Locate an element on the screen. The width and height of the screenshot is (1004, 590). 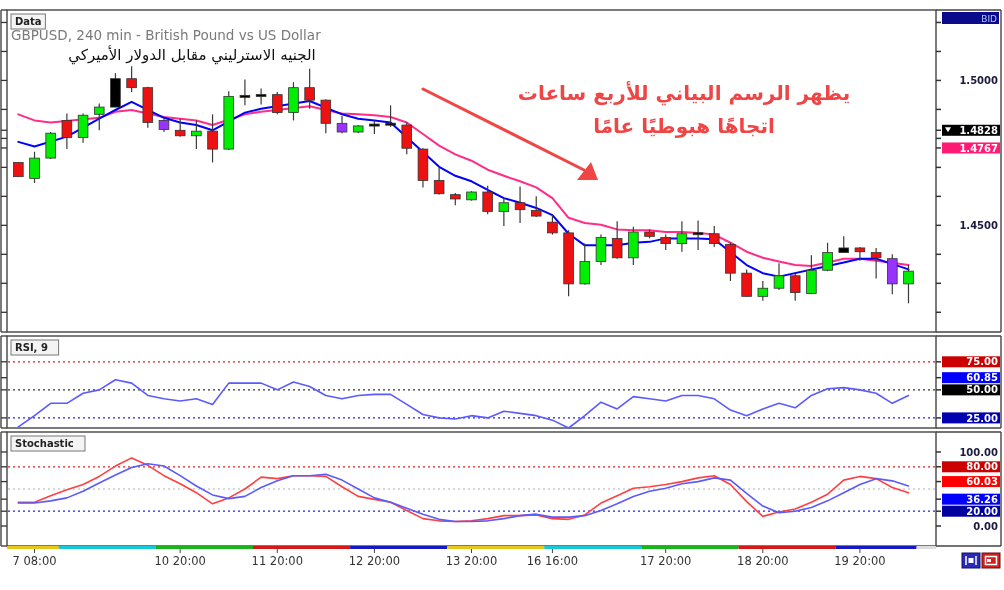
y-tick-label: 1.4767 is located at coordinates (979, 148).